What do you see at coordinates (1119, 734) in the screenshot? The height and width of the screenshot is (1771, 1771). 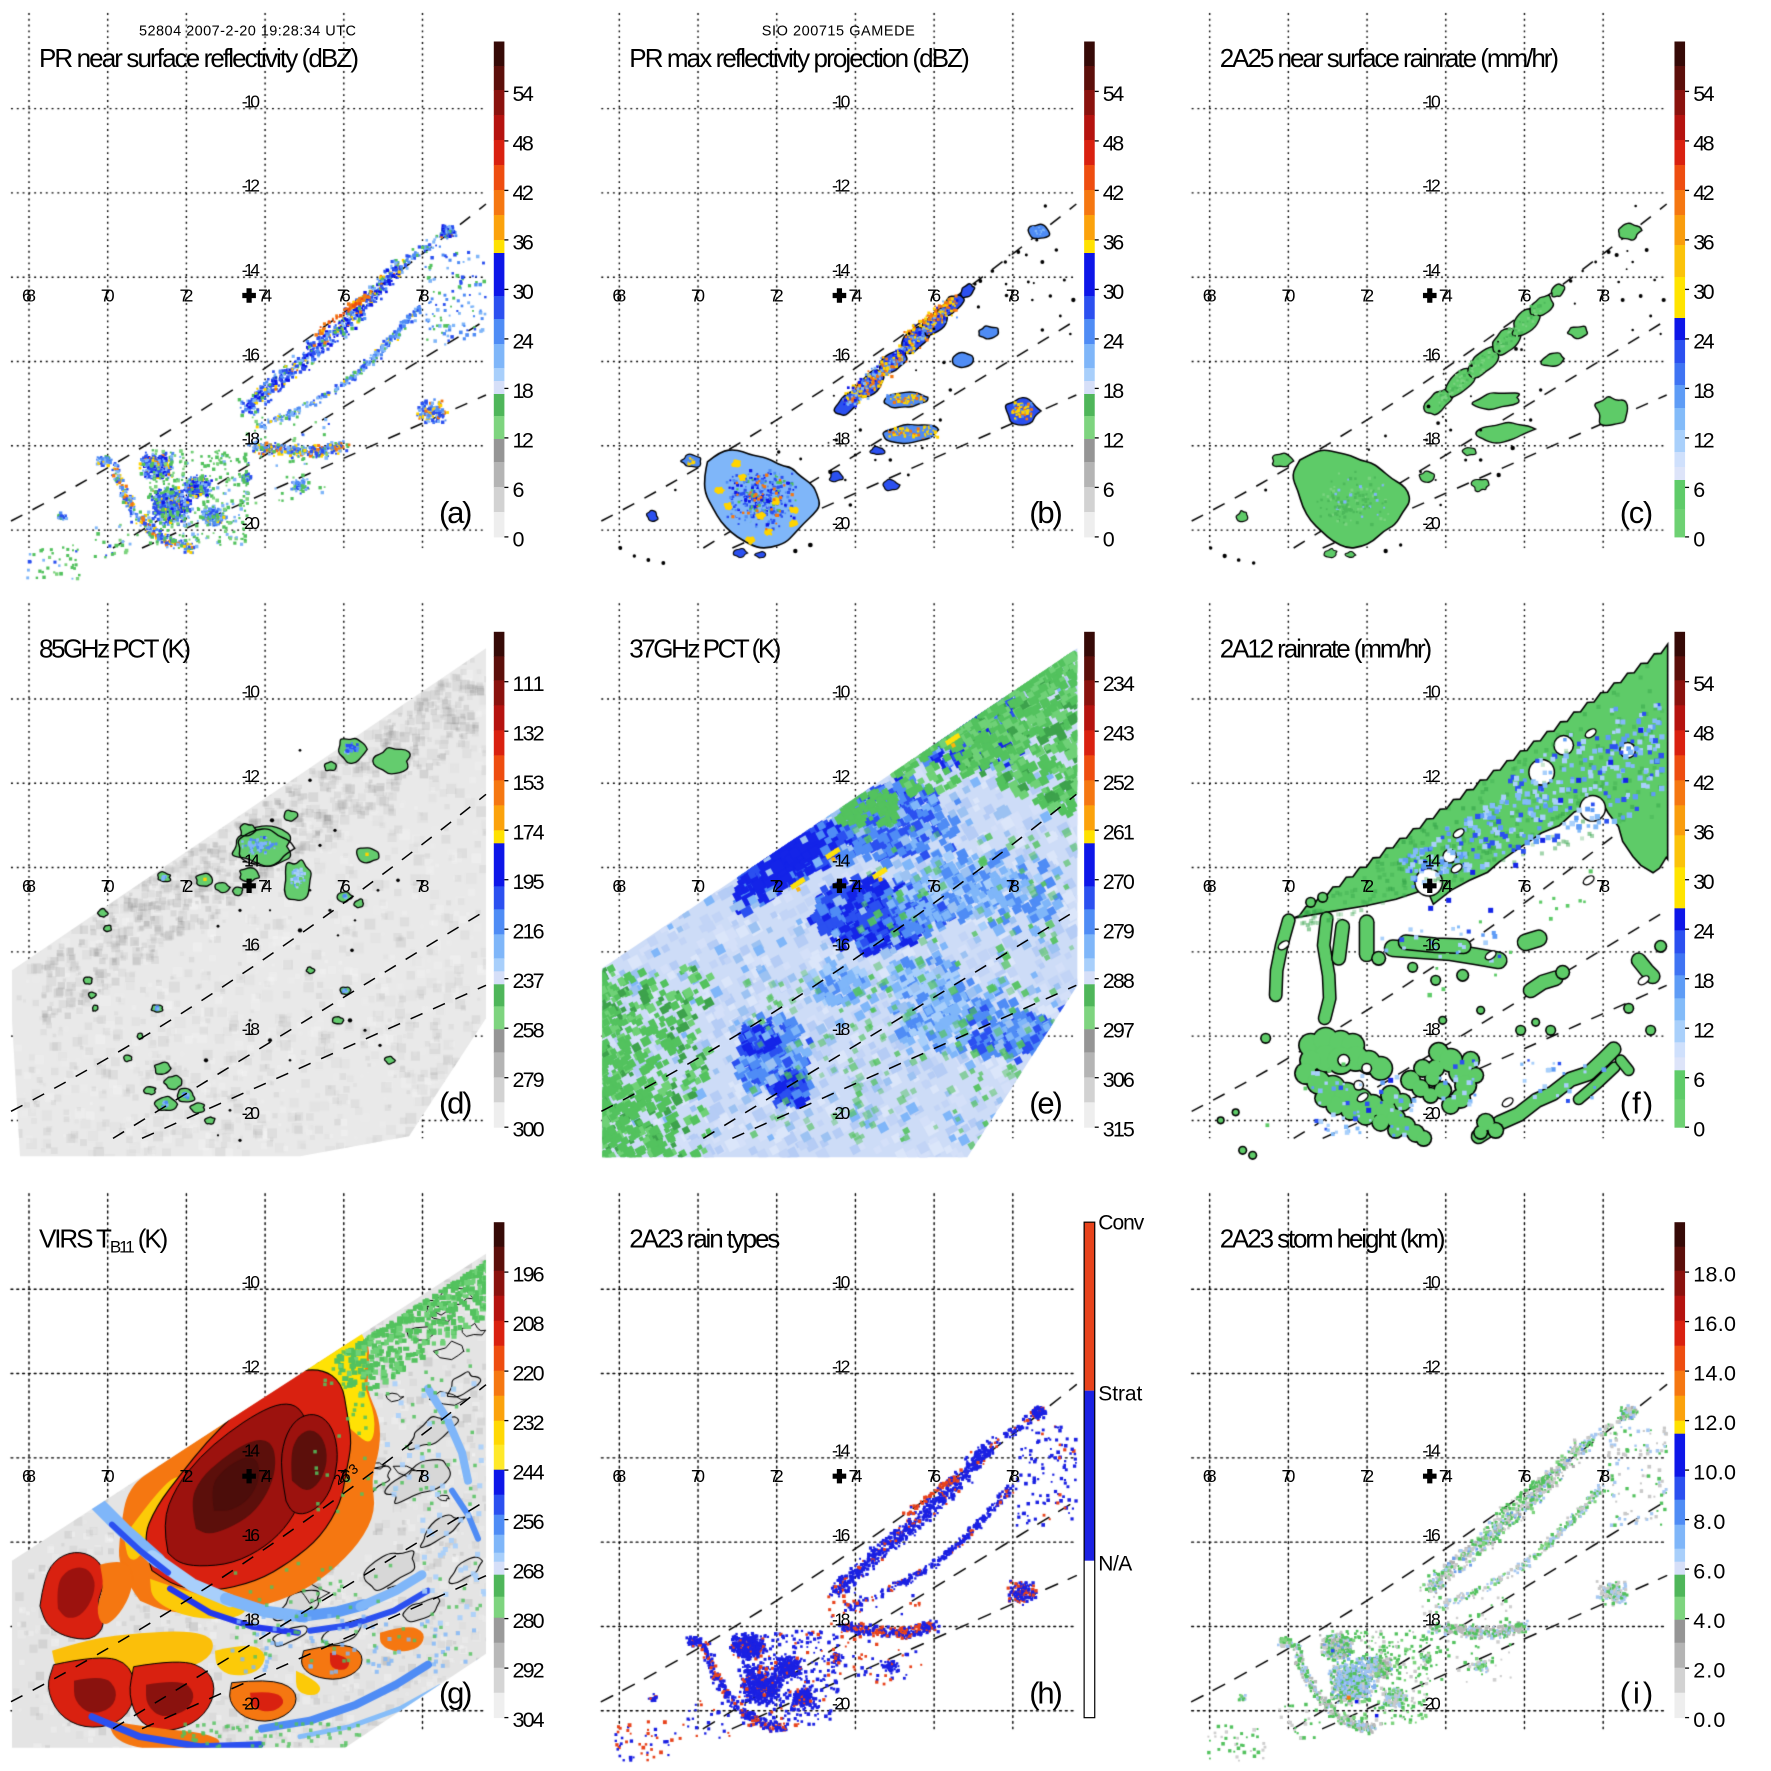 I see `svg-text: 243` at bounding box center [1119, 734].